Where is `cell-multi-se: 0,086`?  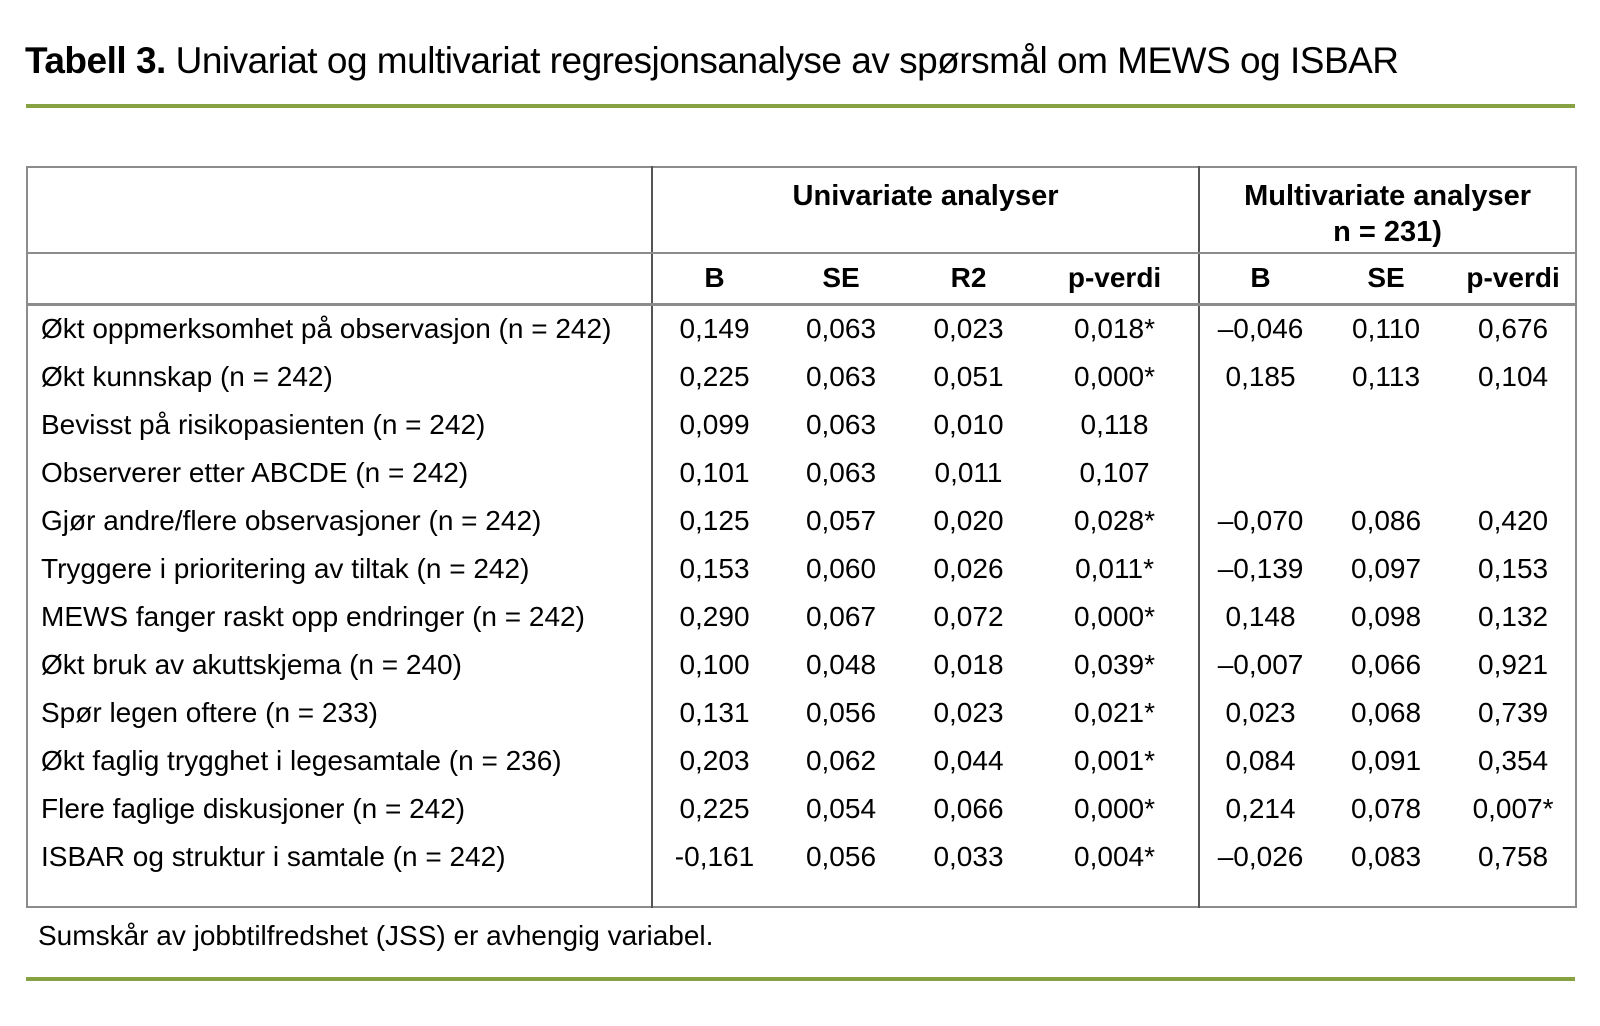
cell-multi-se: 0,086 is located at coordinates (1386, 520).